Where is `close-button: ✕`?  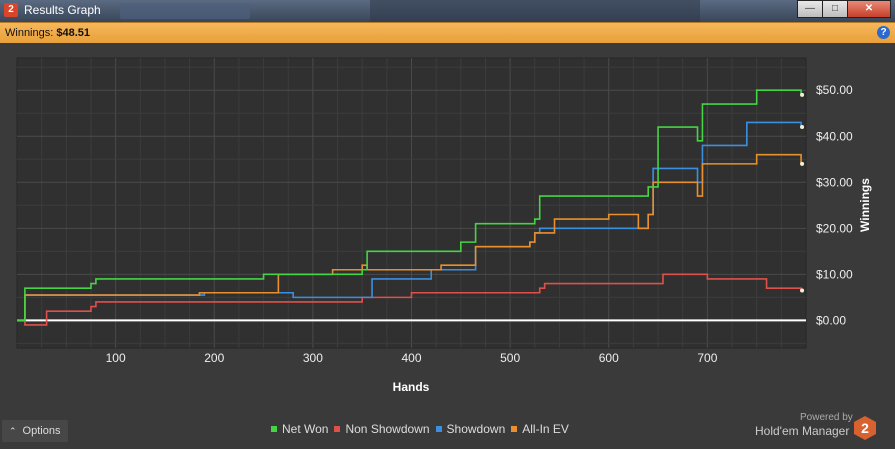
close-button: ✕ is located at coordinates (869, 9).